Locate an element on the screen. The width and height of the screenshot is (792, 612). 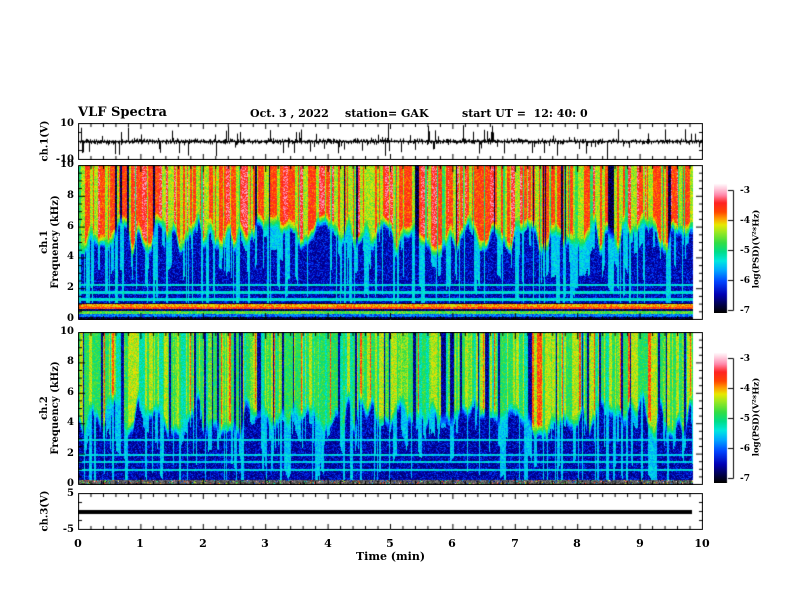
date-label: Oct. 3 , 2022 is located at coordinates (289, 113).